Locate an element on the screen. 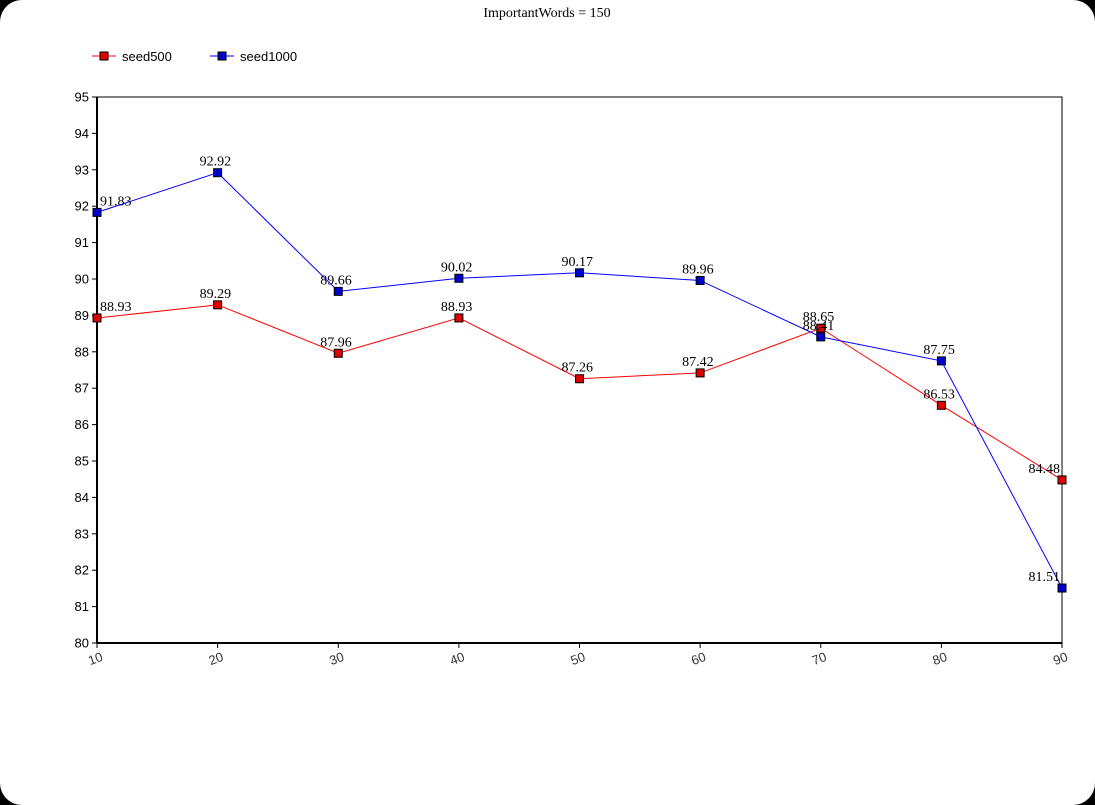 The image size is (1095, 805). y-tick-label: 94 is located at coordinates (82, 133).